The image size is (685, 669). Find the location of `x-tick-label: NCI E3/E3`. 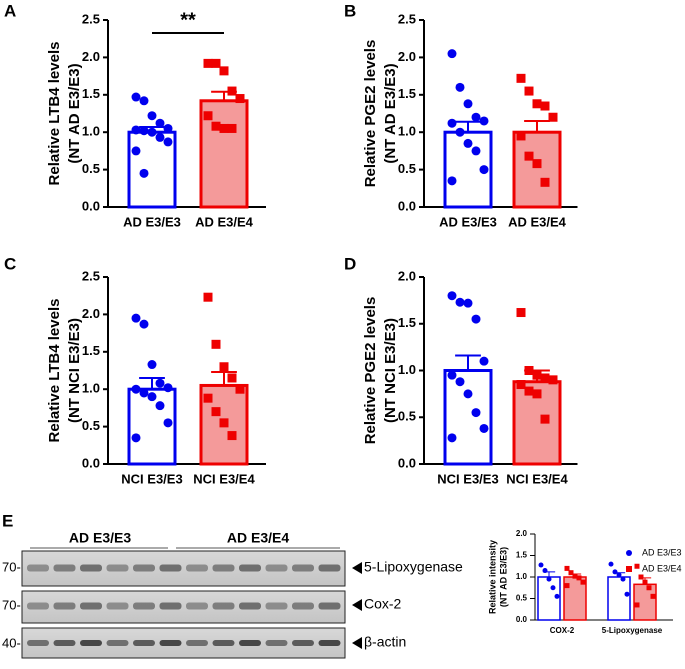

x-tick-label: NCI E3/E3 is located at coordinates (151, 478).